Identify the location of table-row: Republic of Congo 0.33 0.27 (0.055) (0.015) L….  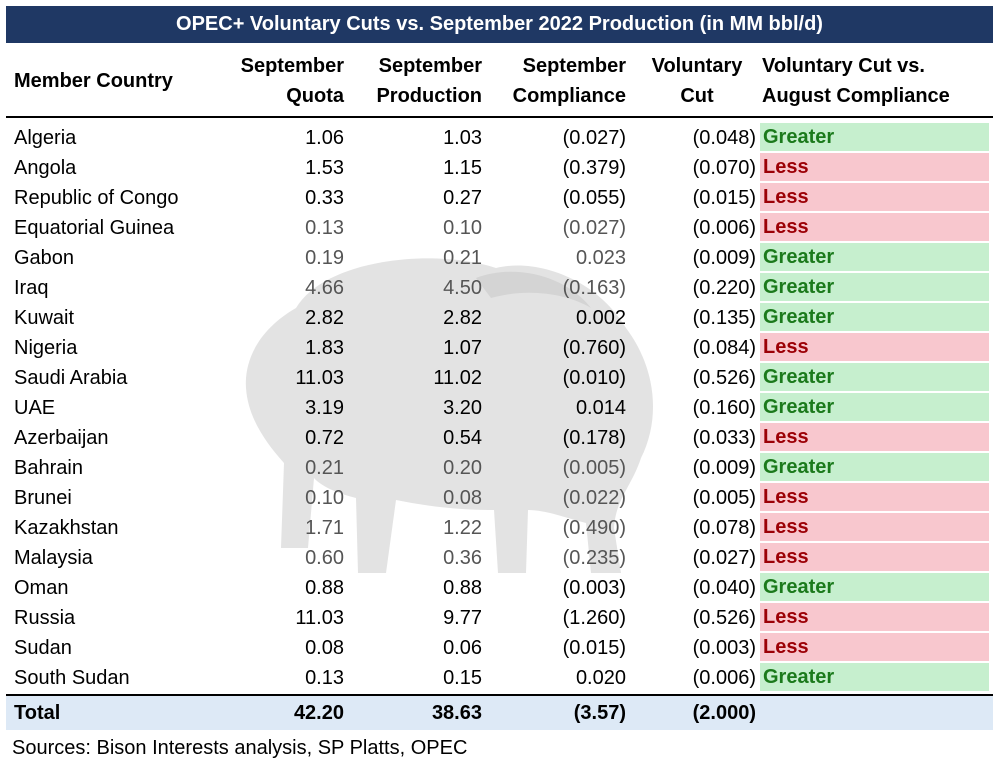
(499, 198).